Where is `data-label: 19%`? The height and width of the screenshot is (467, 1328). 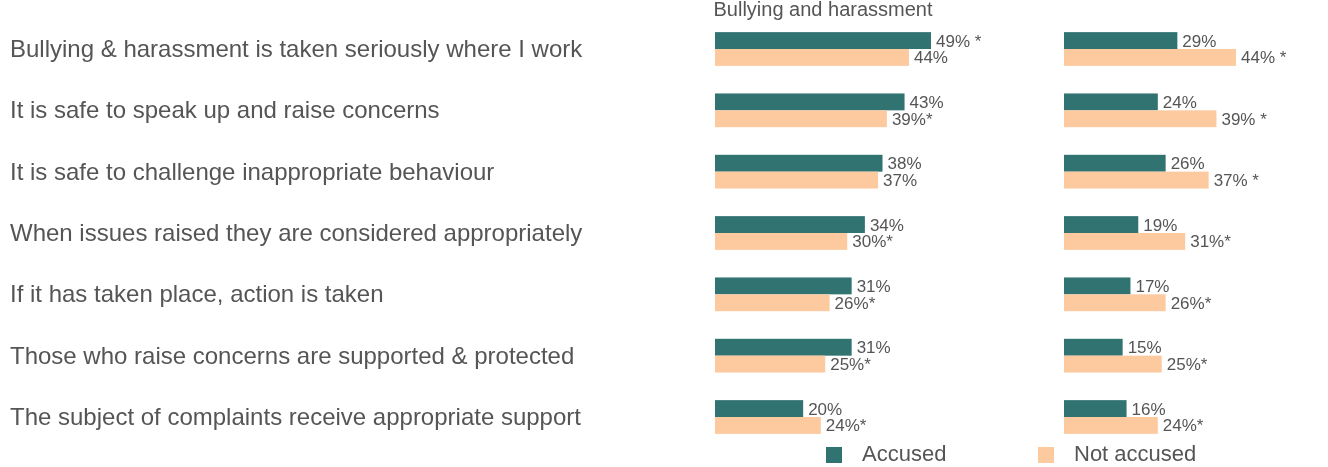
data-label: 19% is located at coordinates (1160, 225).